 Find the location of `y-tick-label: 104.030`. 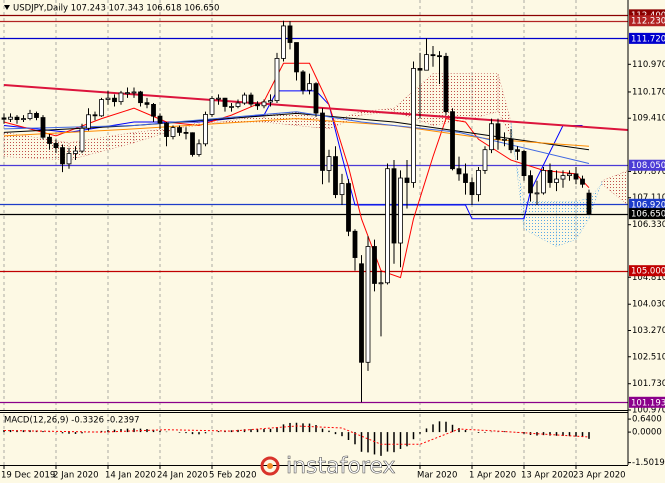

y-tick-label: 104.030 is located at coordinates (648, 305).